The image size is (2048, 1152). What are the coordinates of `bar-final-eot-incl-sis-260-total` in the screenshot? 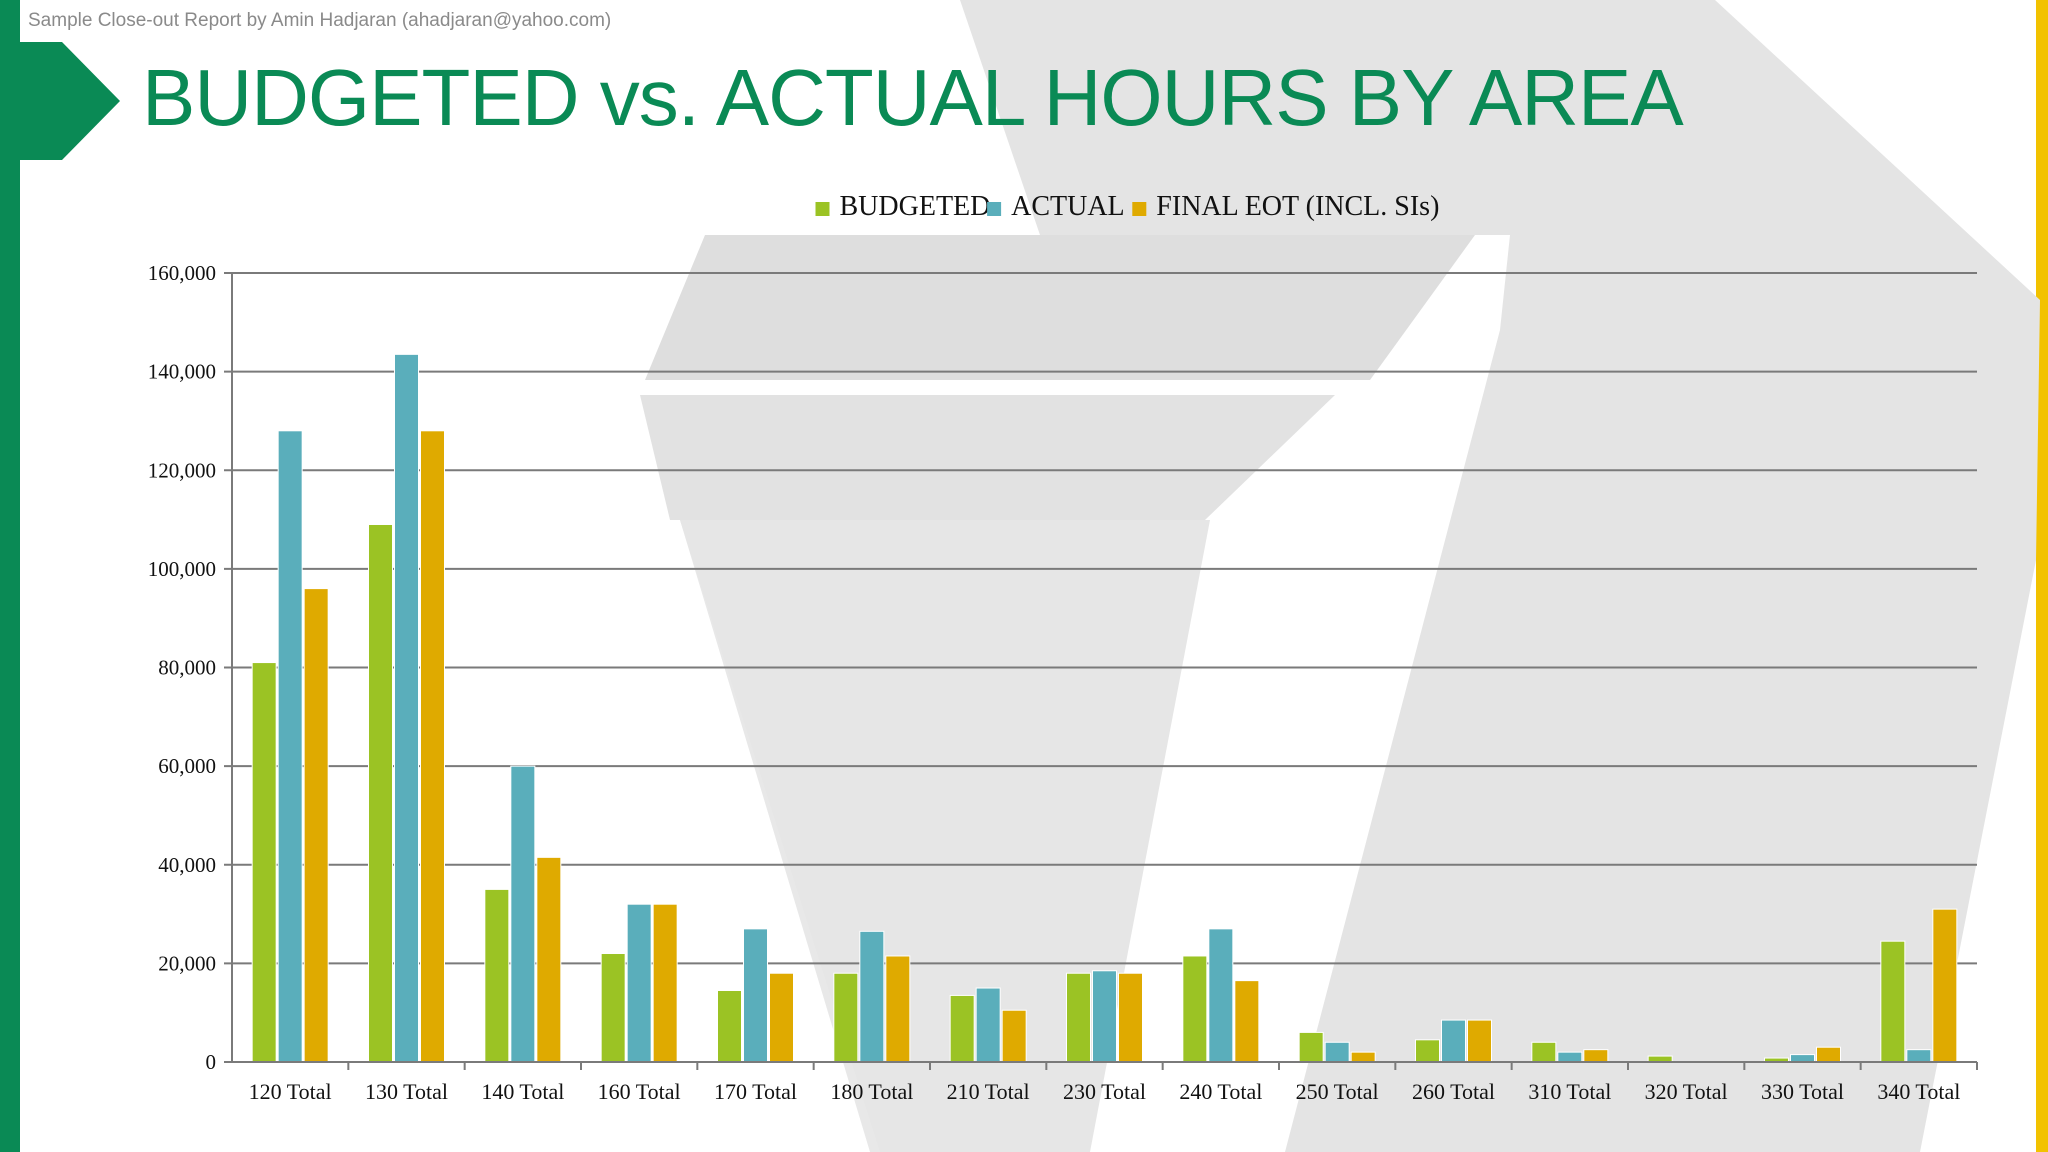 It's located at (1479, 1041).